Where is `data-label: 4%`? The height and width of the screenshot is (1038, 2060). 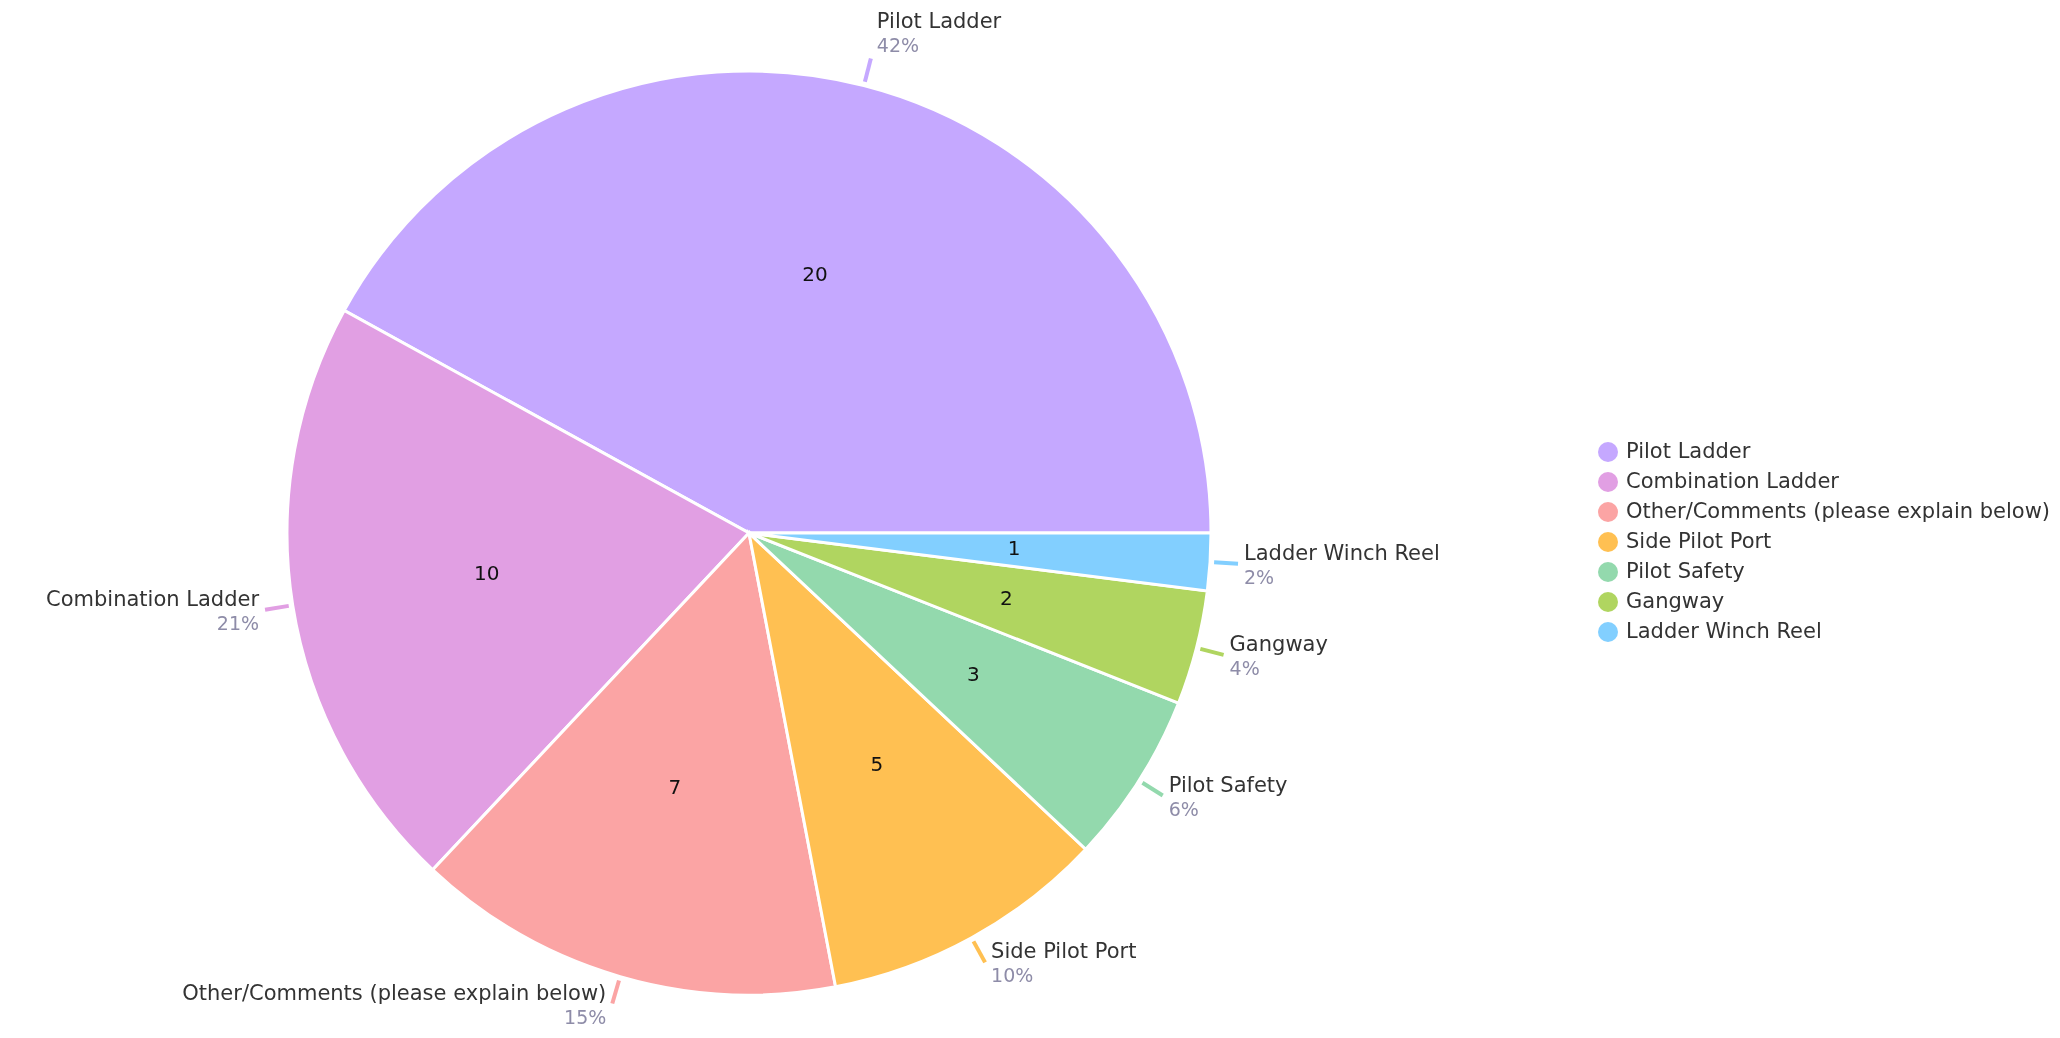
data-label: 4% is located at coordinates (1244, 667).